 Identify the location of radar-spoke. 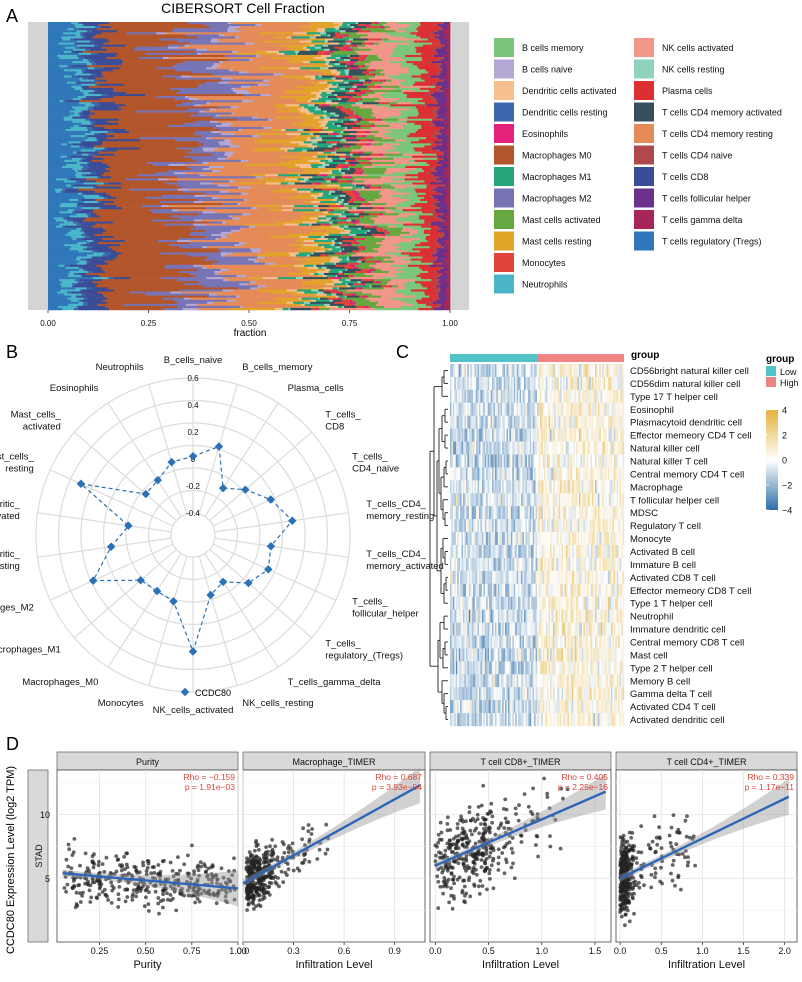
(125, 476).